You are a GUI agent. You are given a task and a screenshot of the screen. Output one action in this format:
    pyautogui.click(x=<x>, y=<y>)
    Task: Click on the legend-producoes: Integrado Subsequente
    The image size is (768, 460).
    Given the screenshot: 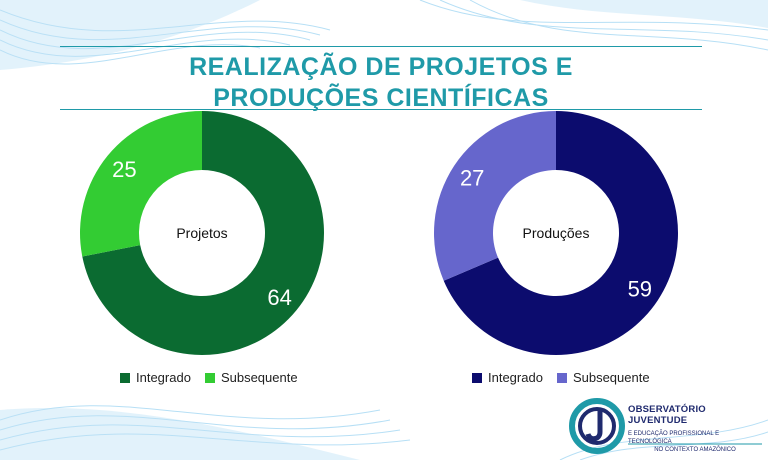 What is the action you would take?
    pyautogui.click(x=561, y=377)
    